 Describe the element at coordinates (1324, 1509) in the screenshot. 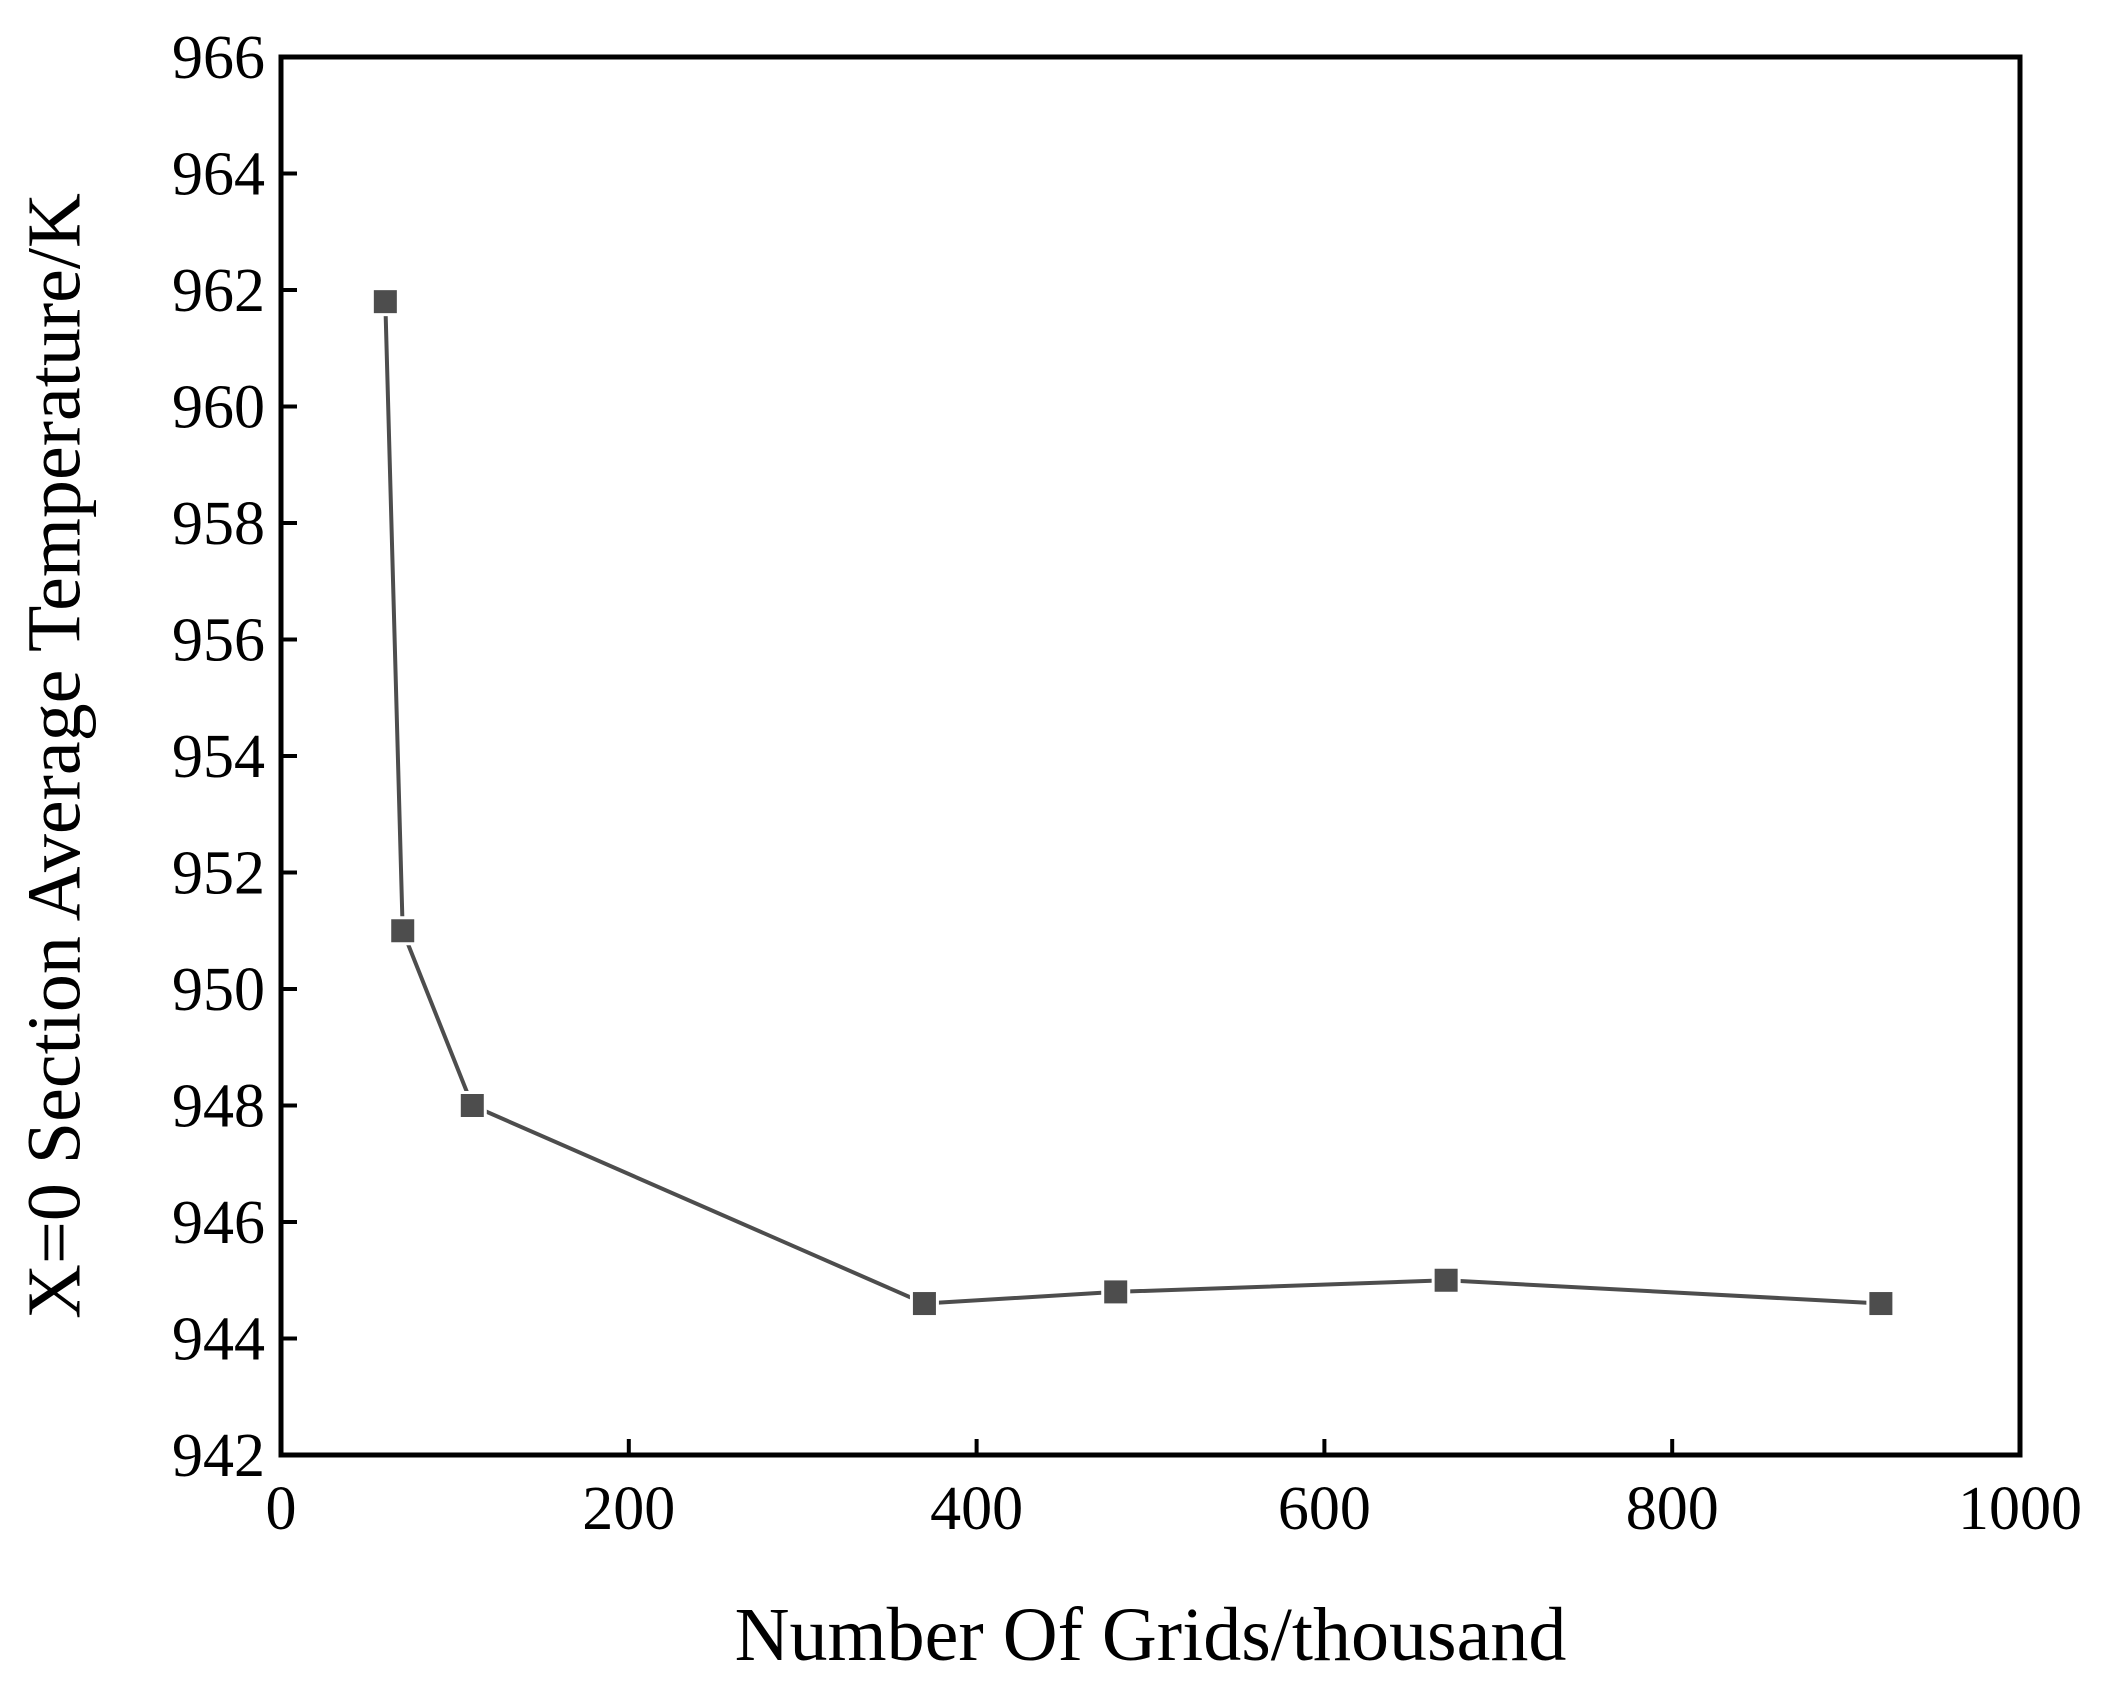

I see `x-tick-label-600: 600` at that location.